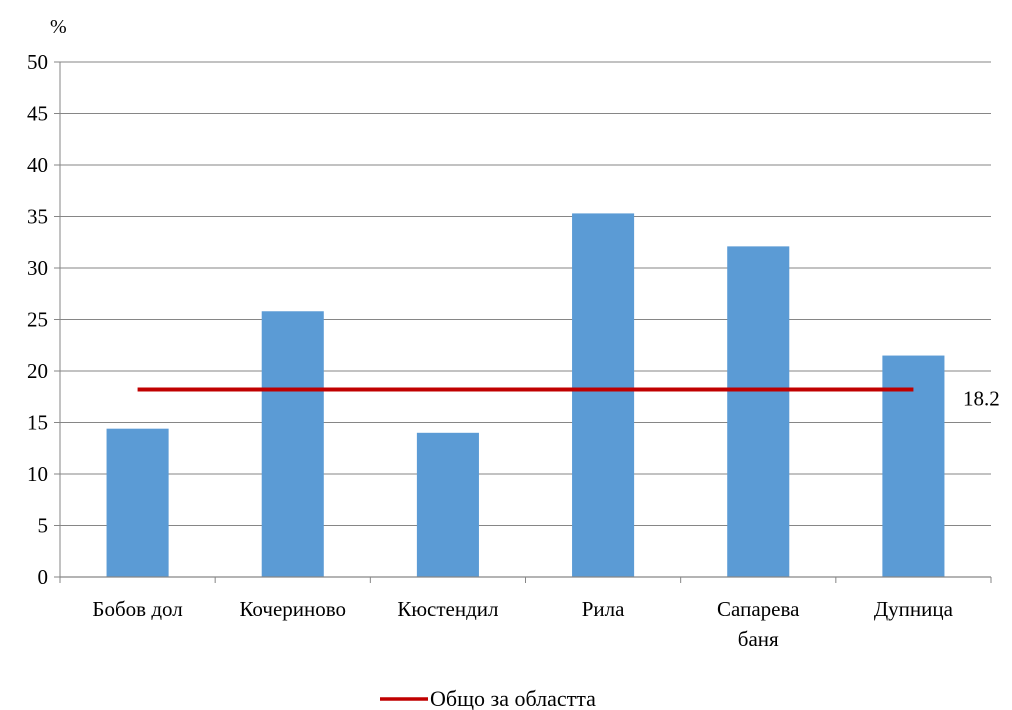 The width and height of the screenshot is (1012, 710). I want to click on x-tick-label: Бобов дол, so click(137, 609).